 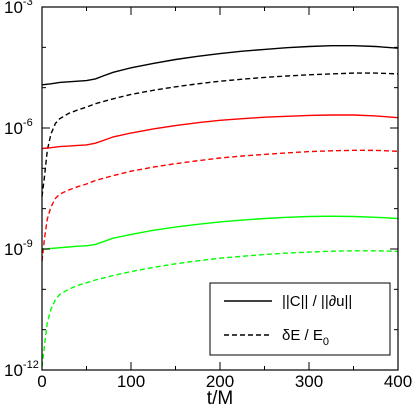 I want to click on x-tick-label: 200, so click(x=220, y=381).